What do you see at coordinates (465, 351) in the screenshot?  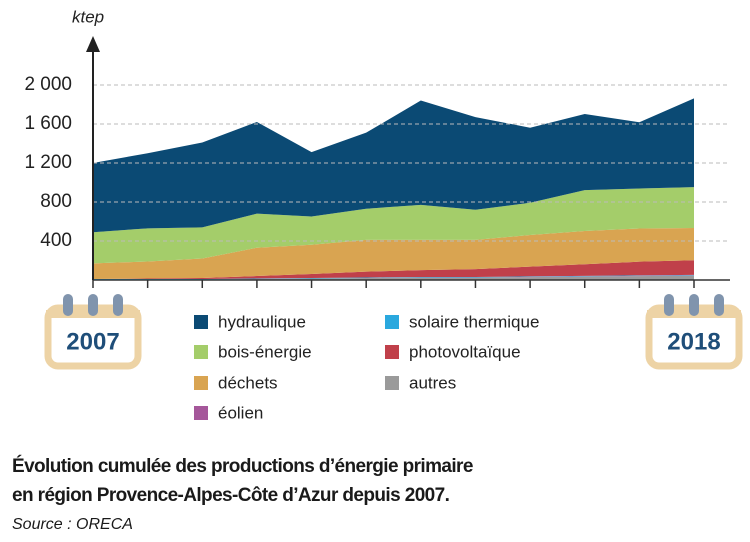 I see `legend-label: photovoltaïque` at bounding box center [465, 351].